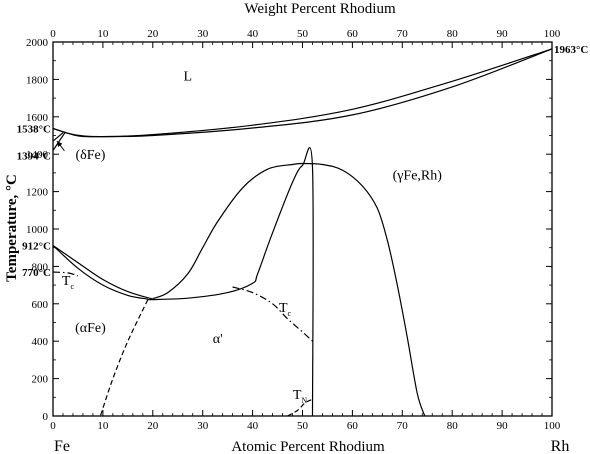  I want to click on y-tick-label: 1800, so click(37, 80).